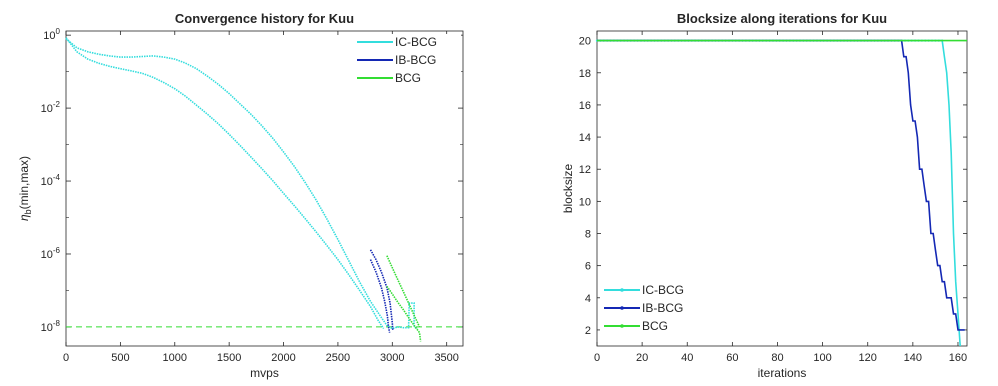  Describe the element at coordinates (588, 267) in the screenshot. I see `y-tick-label: 6` at that location.